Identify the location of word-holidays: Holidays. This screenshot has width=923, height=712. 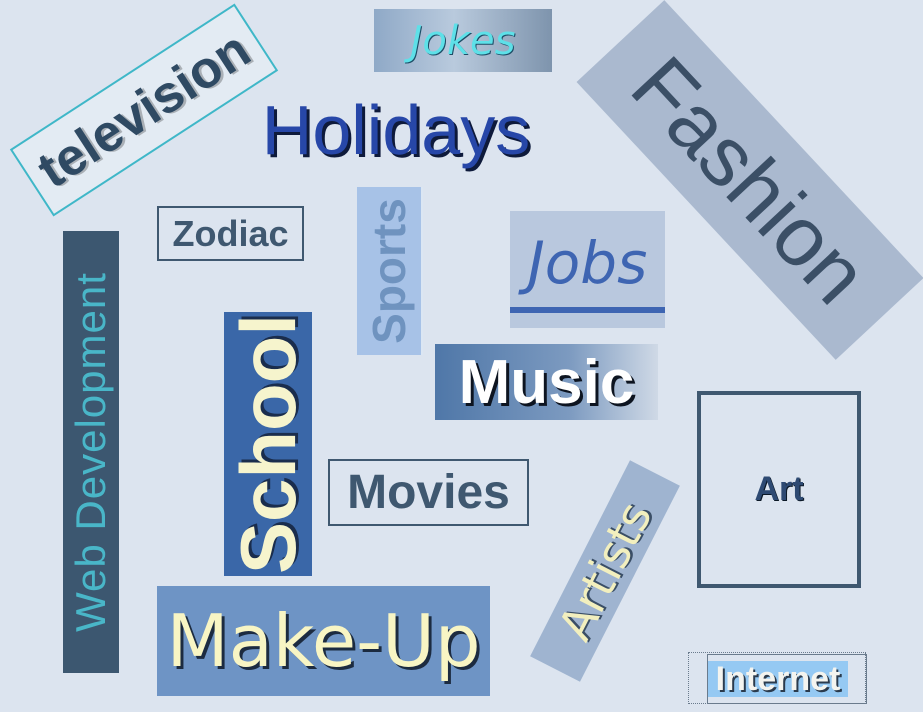
(396, 130).